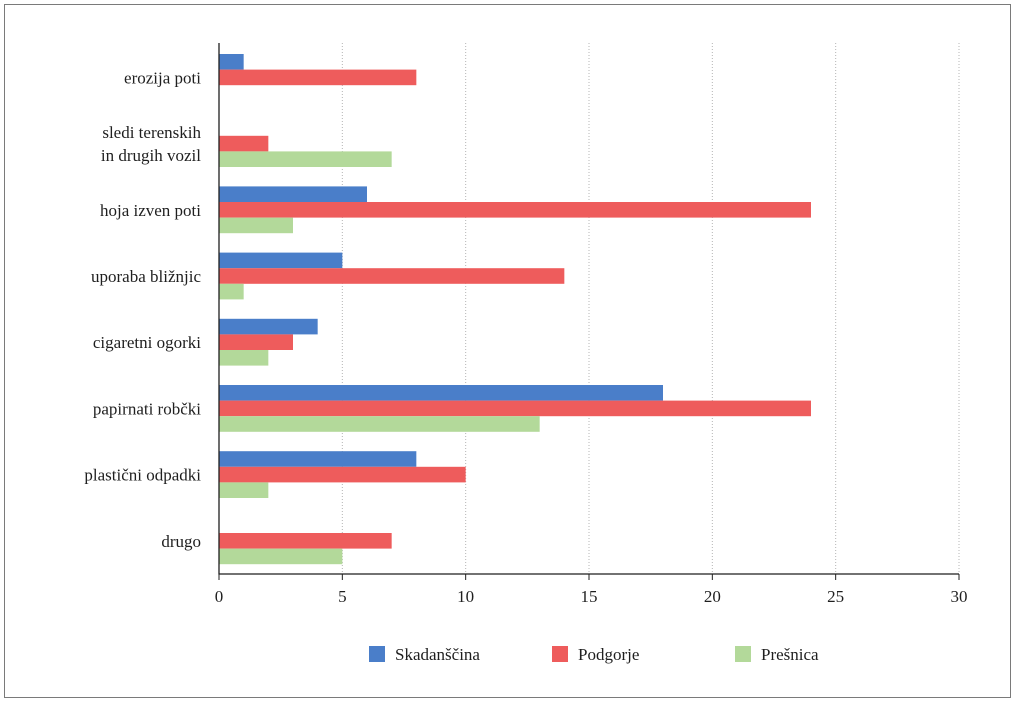 This screenshot has width=1017, height=703. What do you see at coordinates (147, 408) in the screenshot?
I see `category-label: papirnati robčki` at bounding box center [147, 408].